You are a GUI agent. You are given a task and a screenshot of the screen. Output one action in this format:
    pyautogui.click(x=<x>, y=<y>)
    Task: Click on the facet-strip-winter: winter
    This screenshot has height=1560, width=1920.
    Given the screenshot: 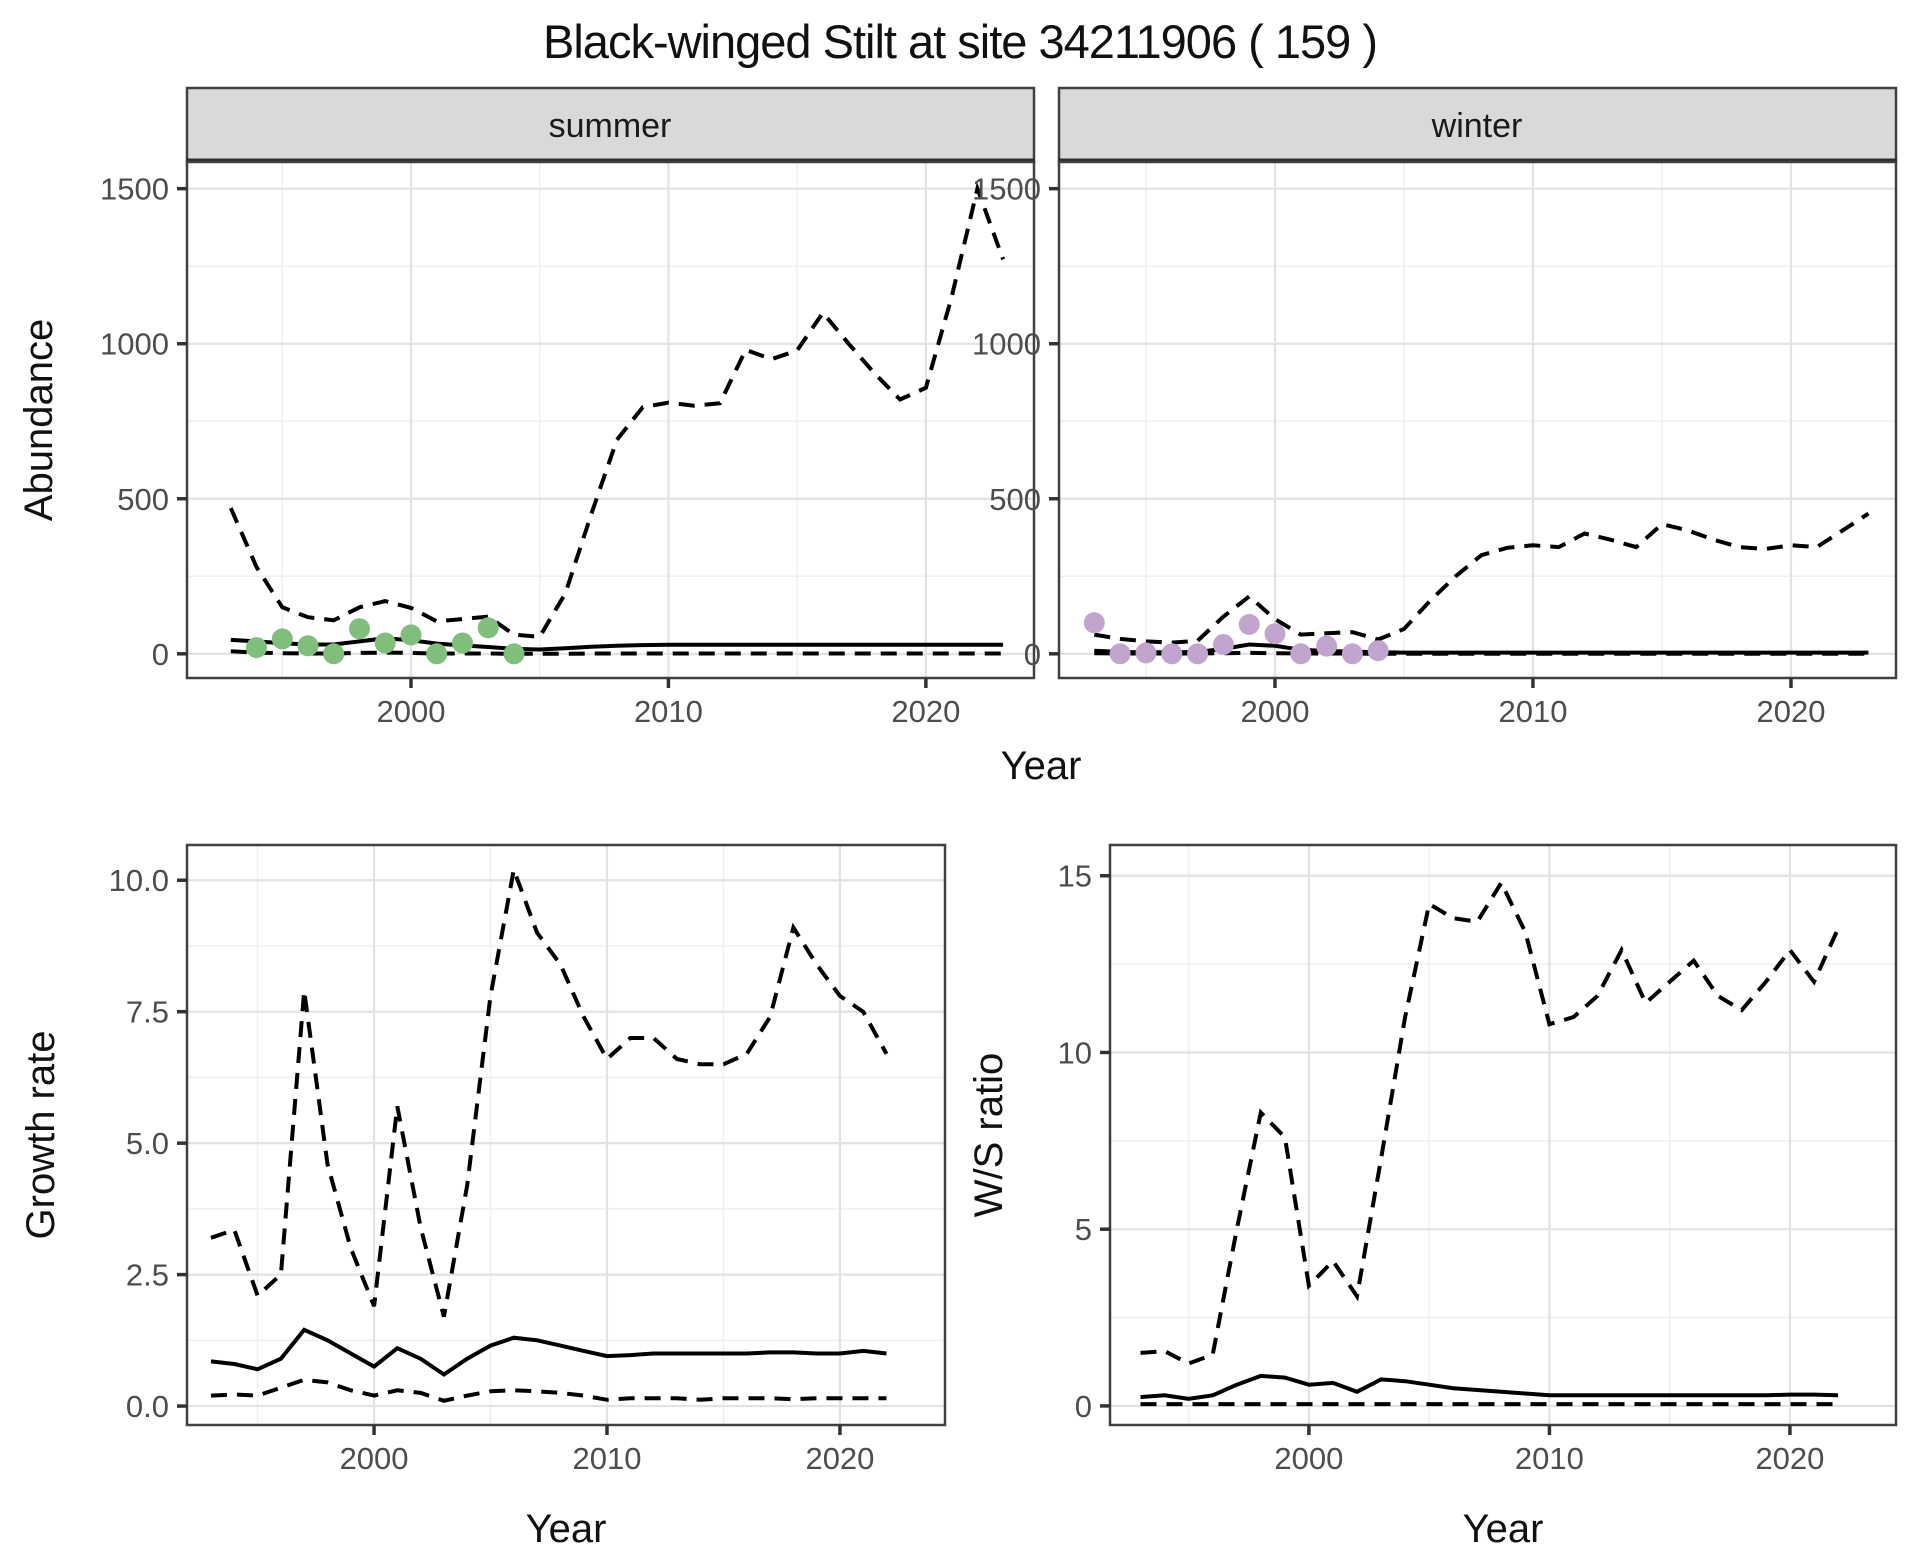 What is the action you would take?
    pyautogui.click(x=1477, y=126)
    